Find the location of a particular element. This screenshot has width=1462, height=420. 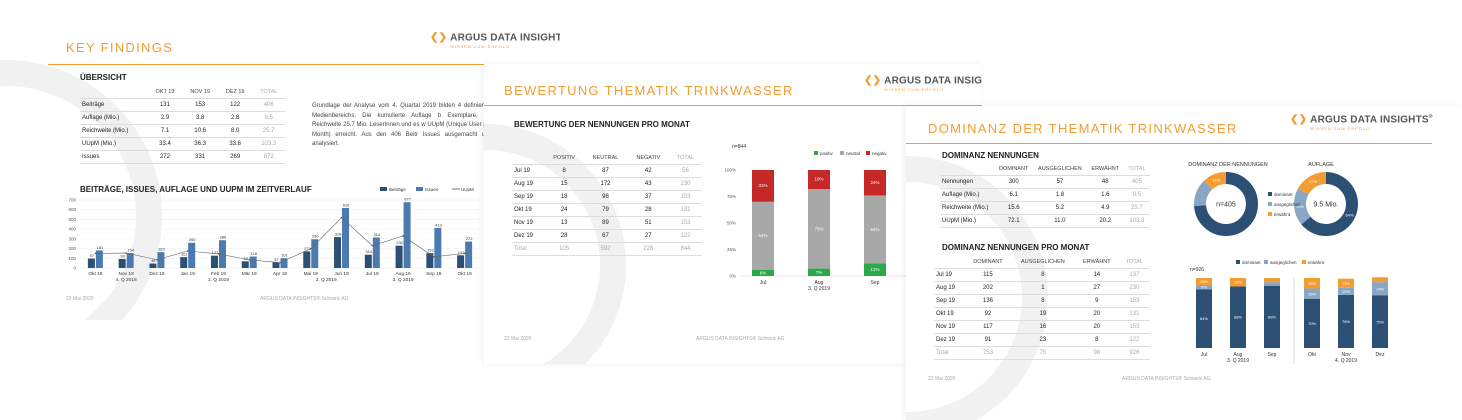

column-header: POSITIV is located at coordinates (564, 158).